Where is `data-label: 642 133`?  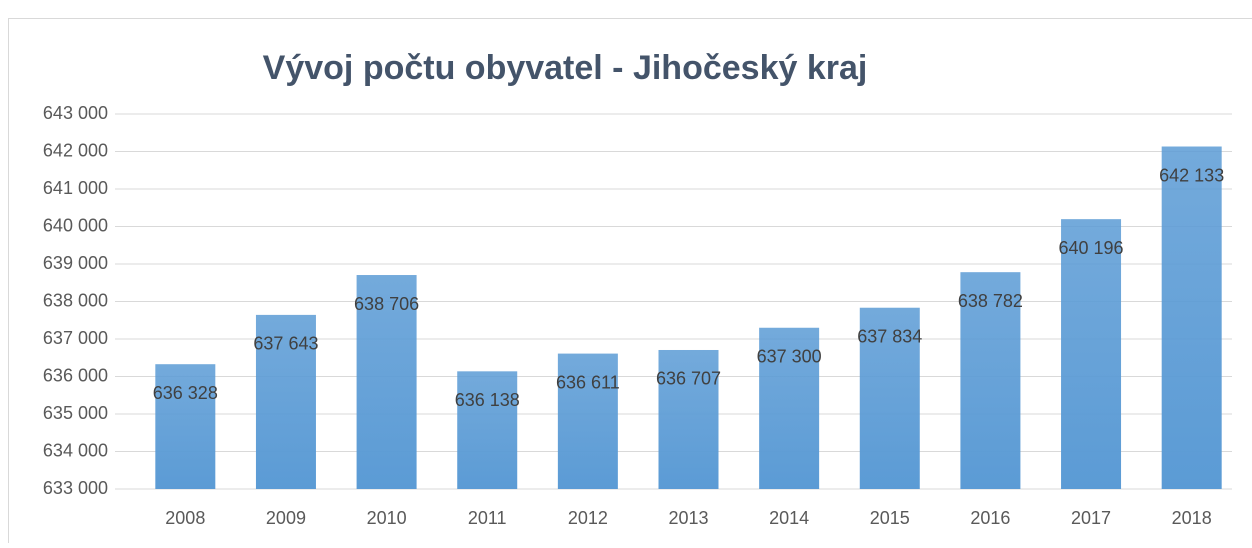 data-label: 642 133 is located at coordinates (1191, 175).